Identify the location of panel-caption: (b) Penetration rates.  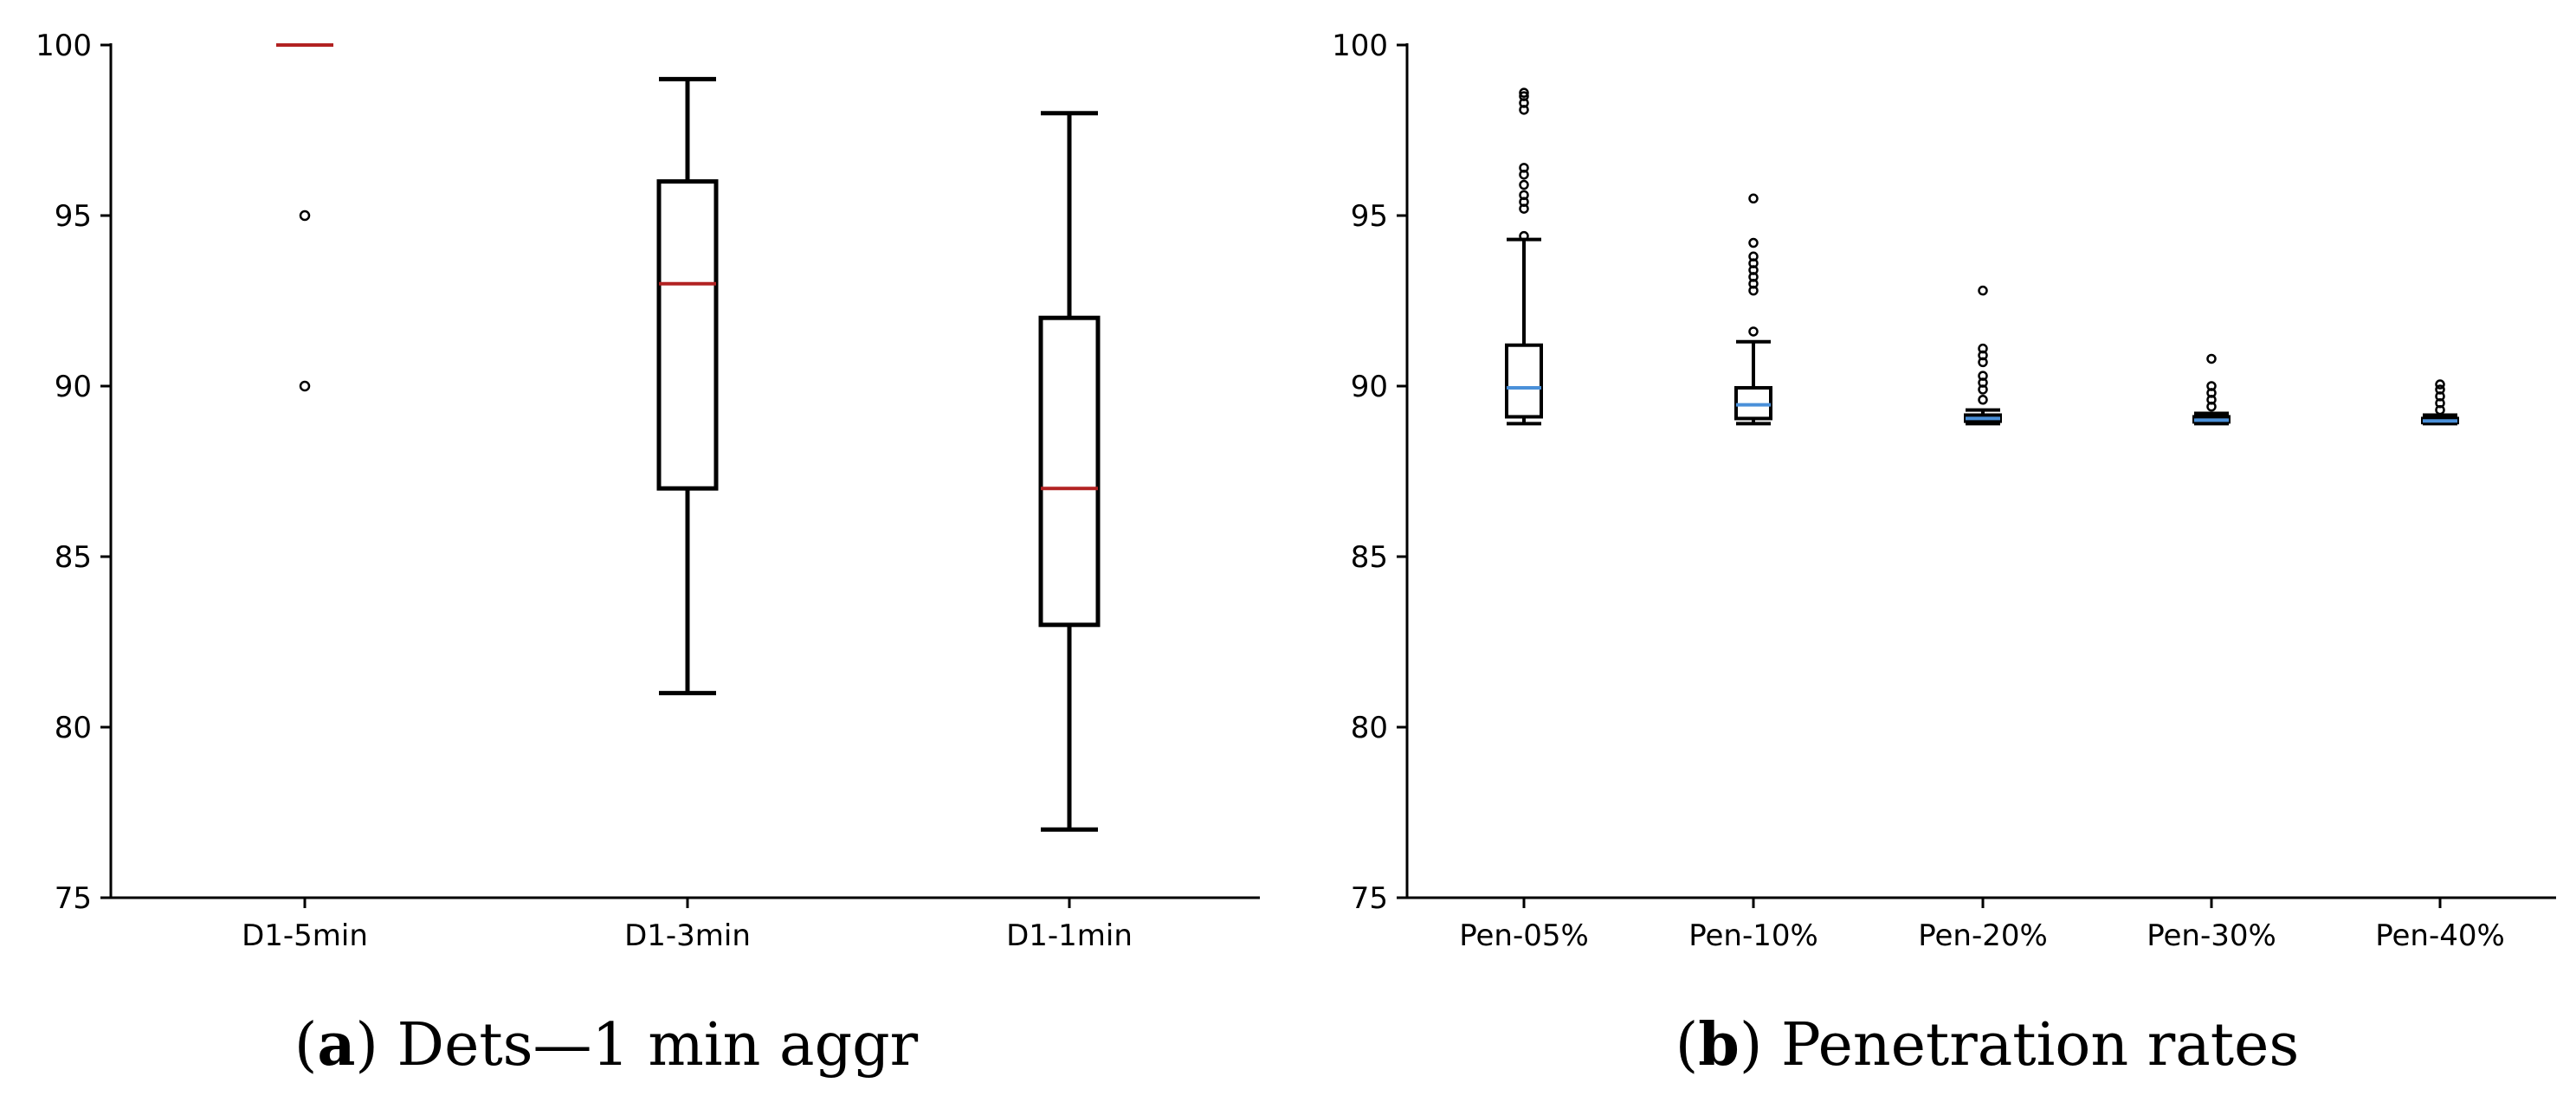
(1987, 1045).